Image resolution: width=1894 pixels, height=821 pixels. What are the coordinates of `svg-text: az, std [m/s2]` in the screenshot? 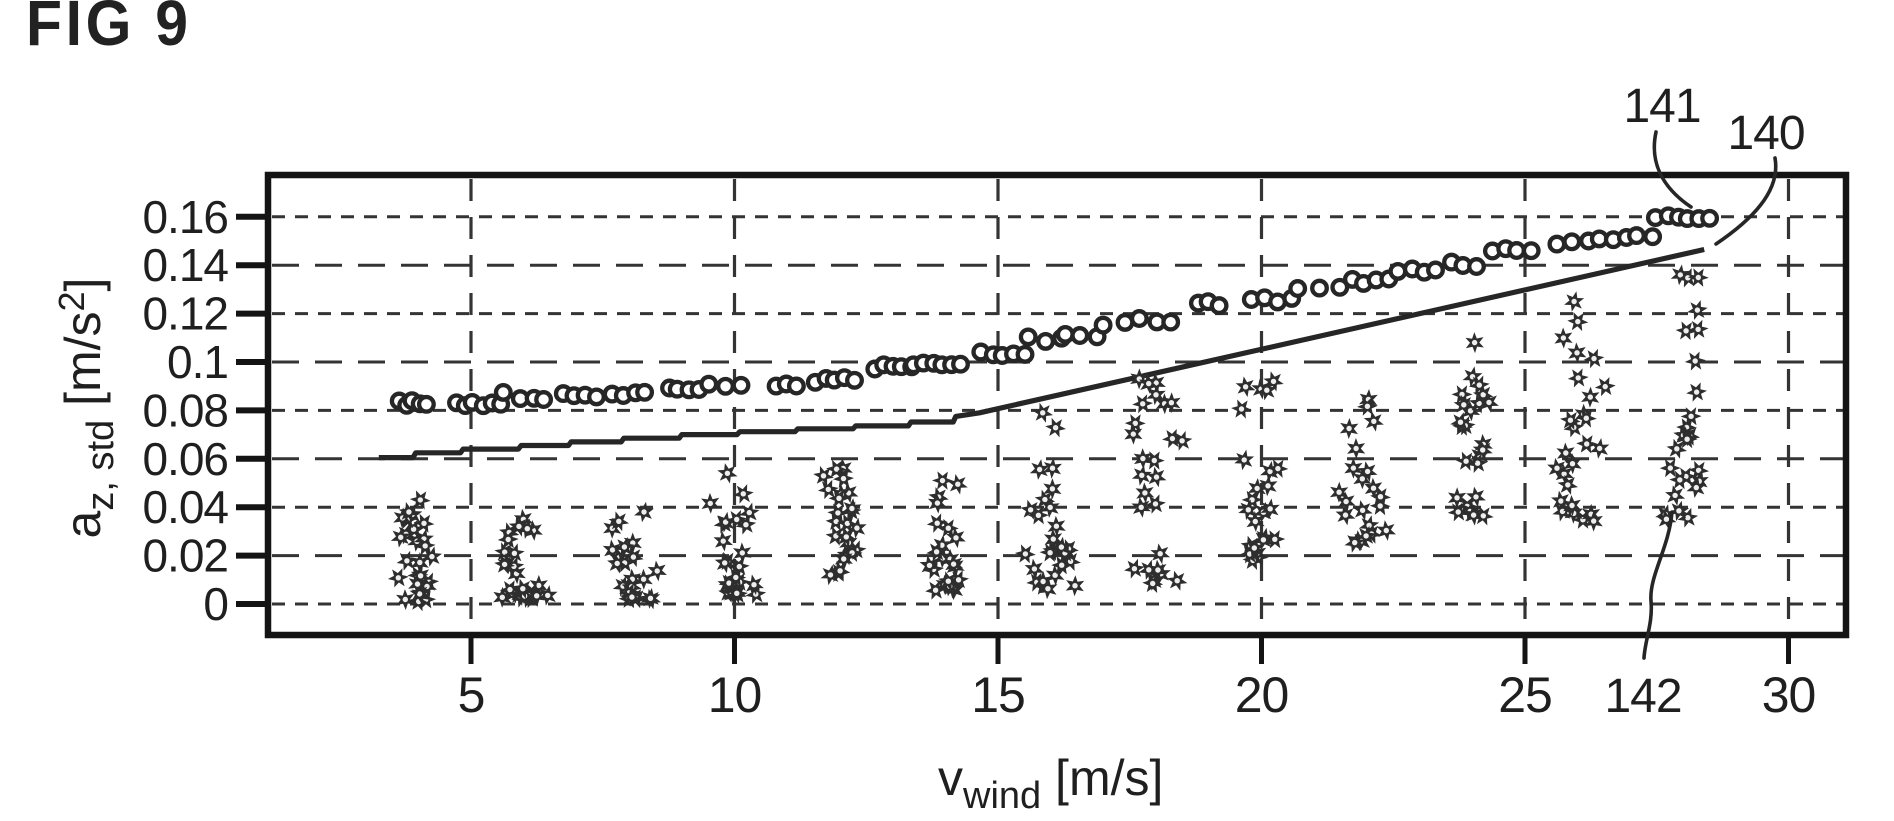 It's located at (86, 408).